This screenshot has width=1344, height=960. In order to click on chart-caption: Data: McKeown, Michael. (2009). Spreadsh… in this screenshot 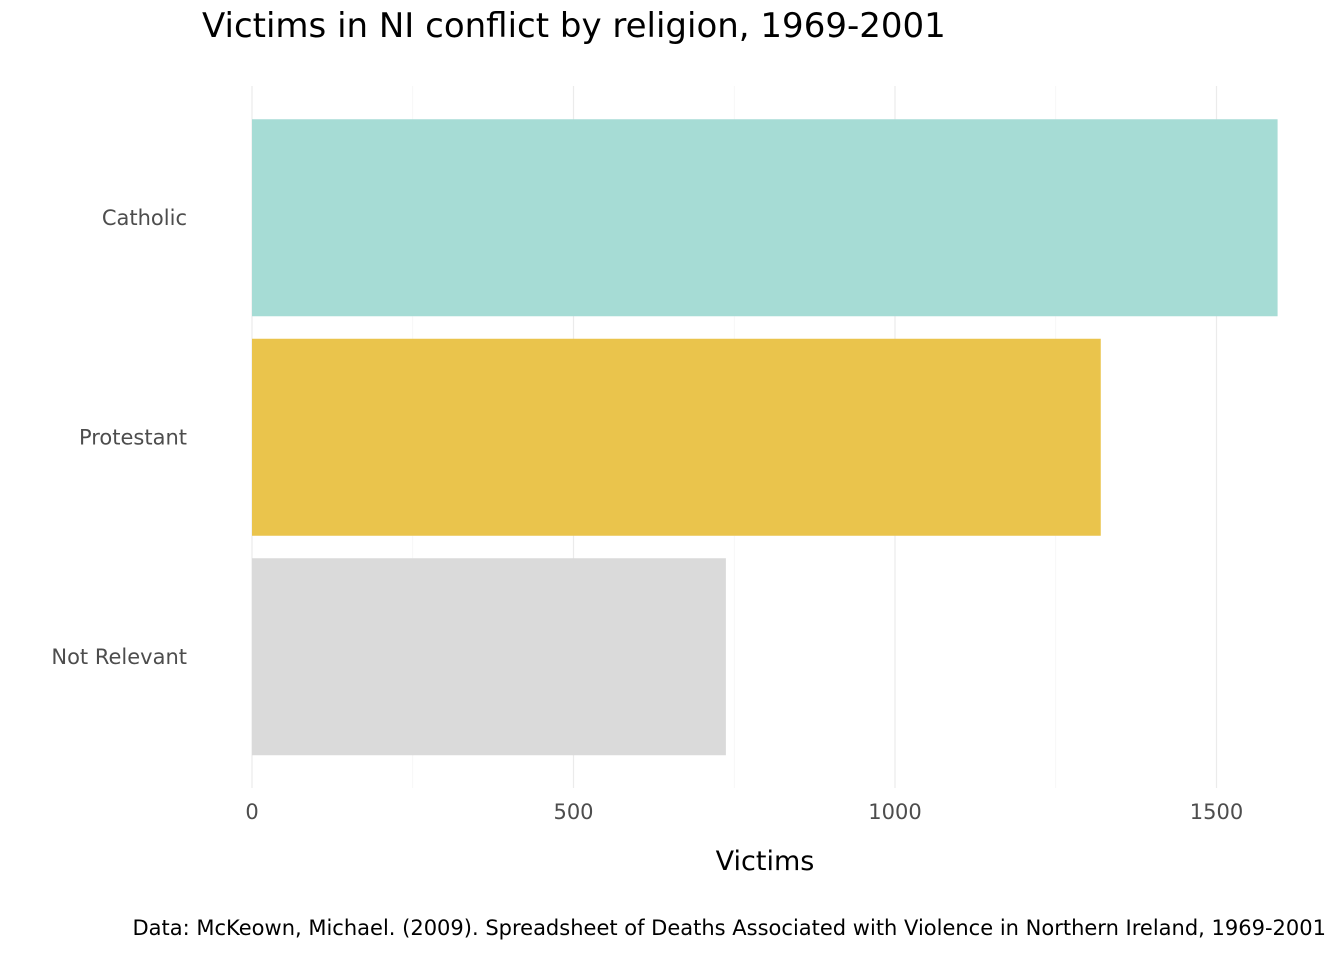, I will do `click(729, 928)`.